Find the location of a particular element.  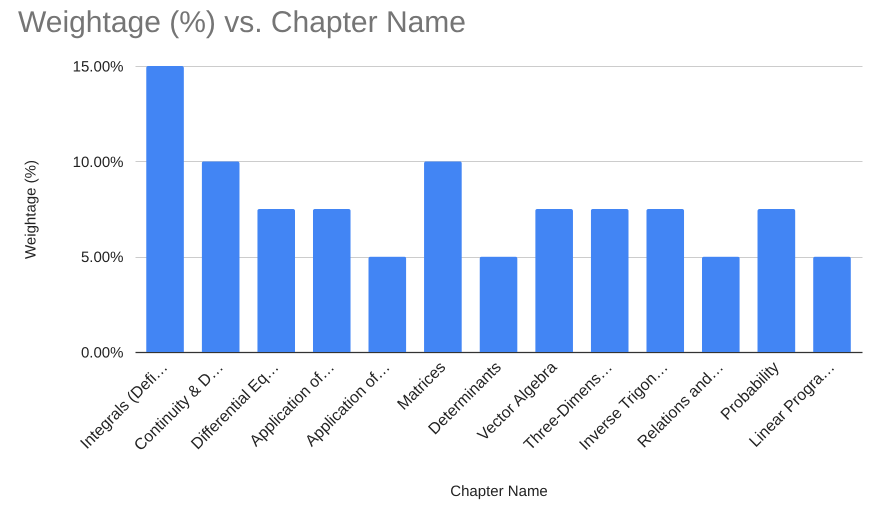

y-tick-label: 10.00% is located at coordinates (98, 162).